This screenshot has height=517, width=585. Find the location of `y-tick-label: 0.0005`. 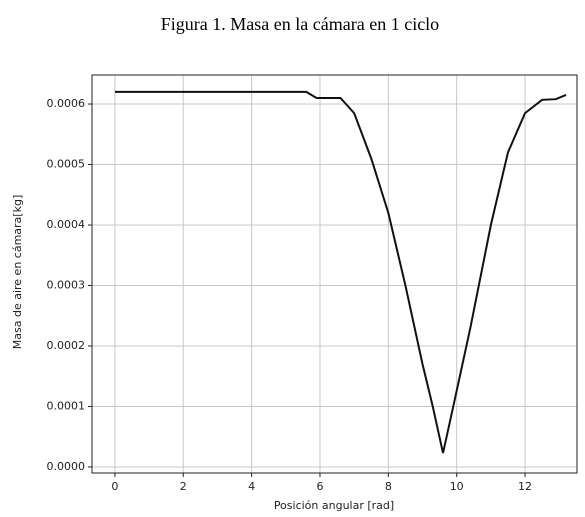

y-tick-label: 0.0005 is located at coordinates (66, 164).